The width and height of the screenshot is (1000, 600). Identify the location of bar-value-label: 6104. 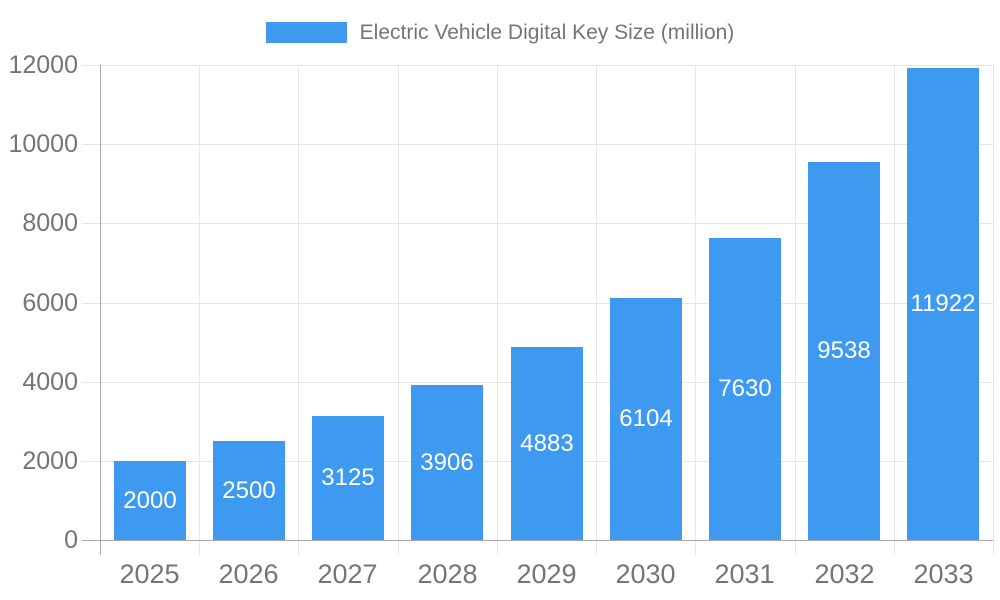
(646, 418).